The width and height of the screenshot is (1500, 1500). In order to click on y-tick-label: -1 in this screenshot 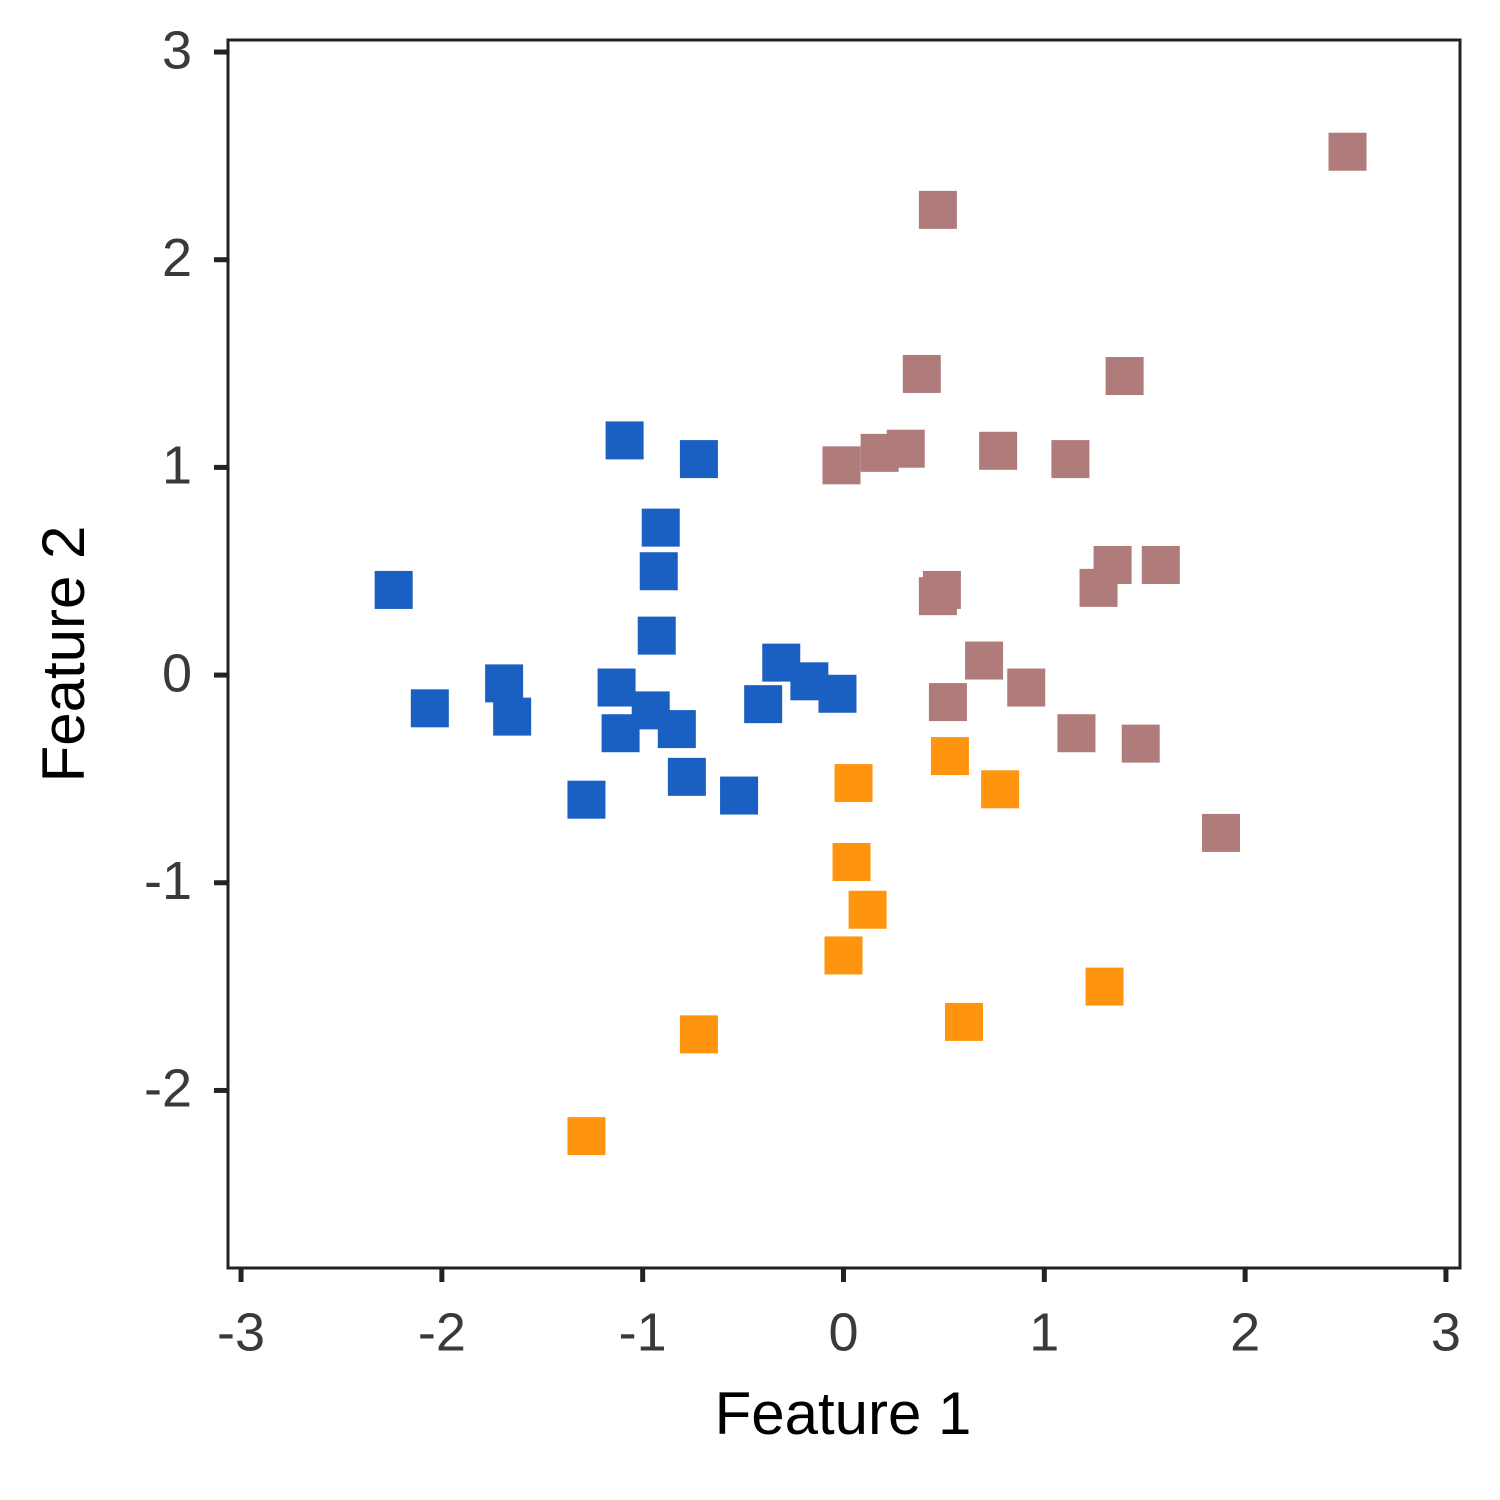, I will do `click(168, 881)`.